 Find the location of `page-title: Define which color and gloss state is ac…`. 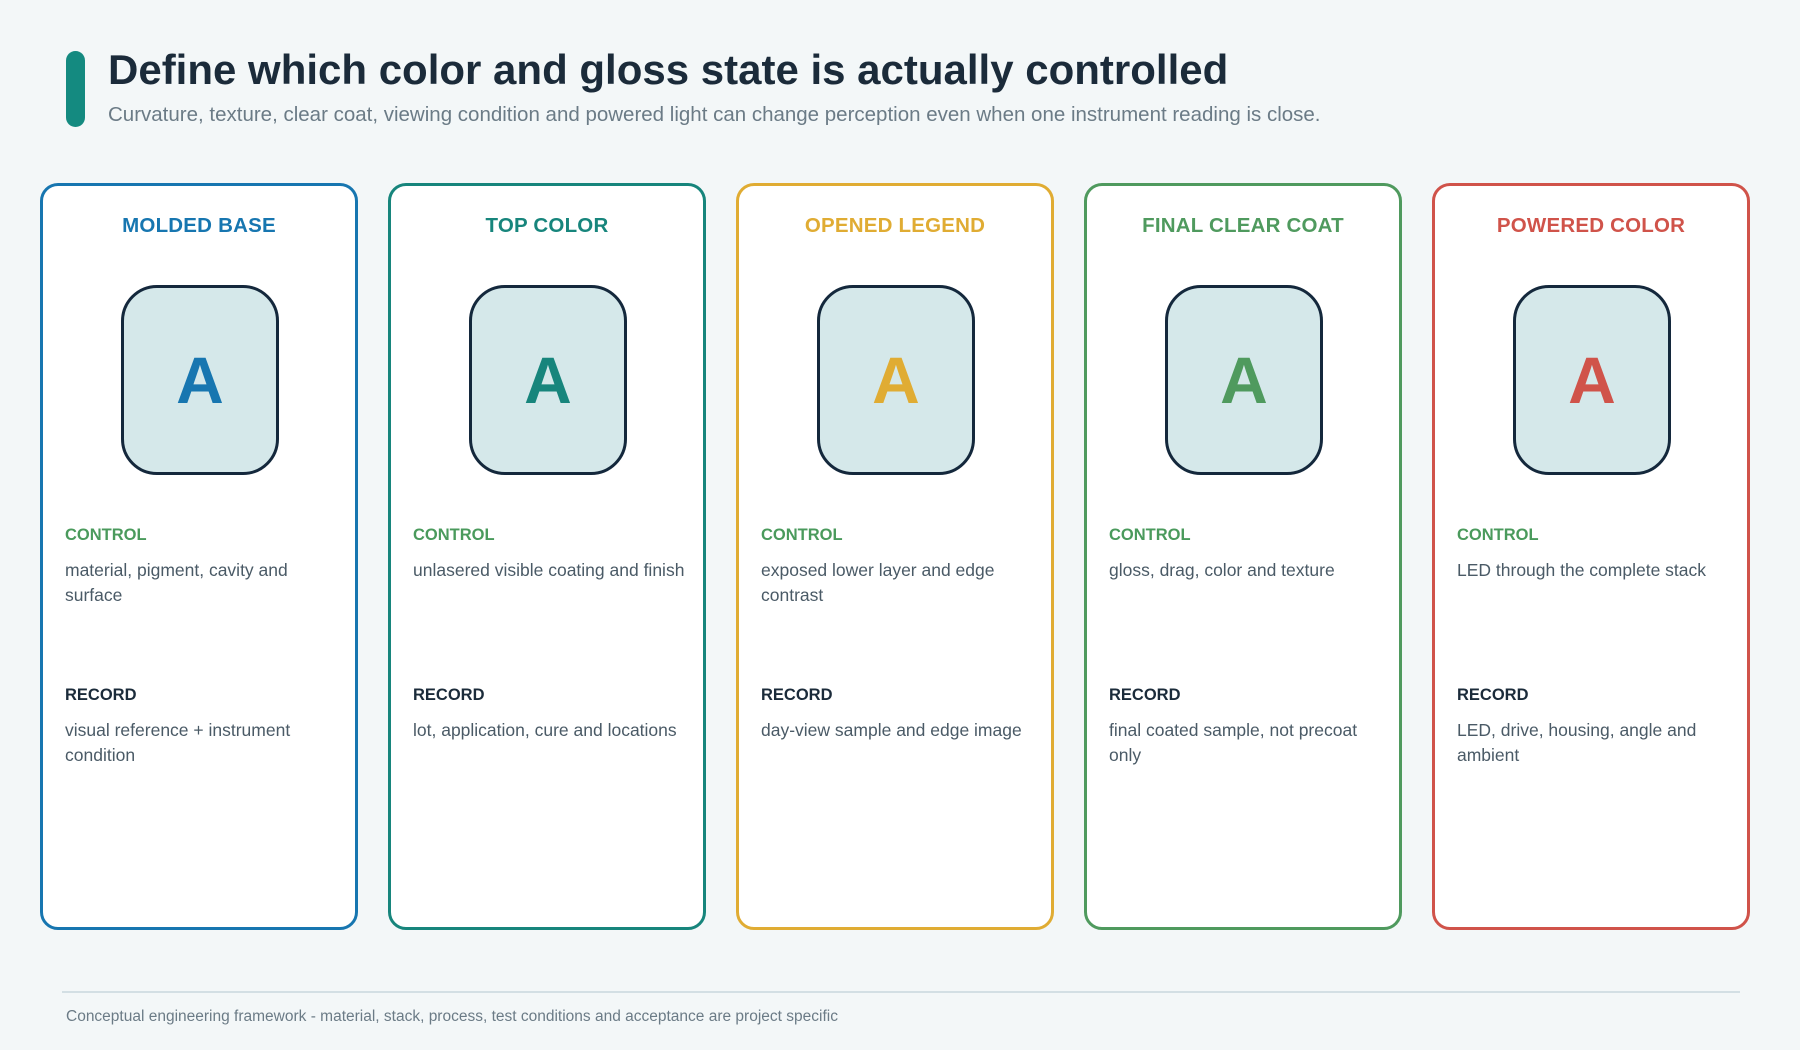

page-title: Define which color and gloss state is ac… is located at coordinates (668, 69).